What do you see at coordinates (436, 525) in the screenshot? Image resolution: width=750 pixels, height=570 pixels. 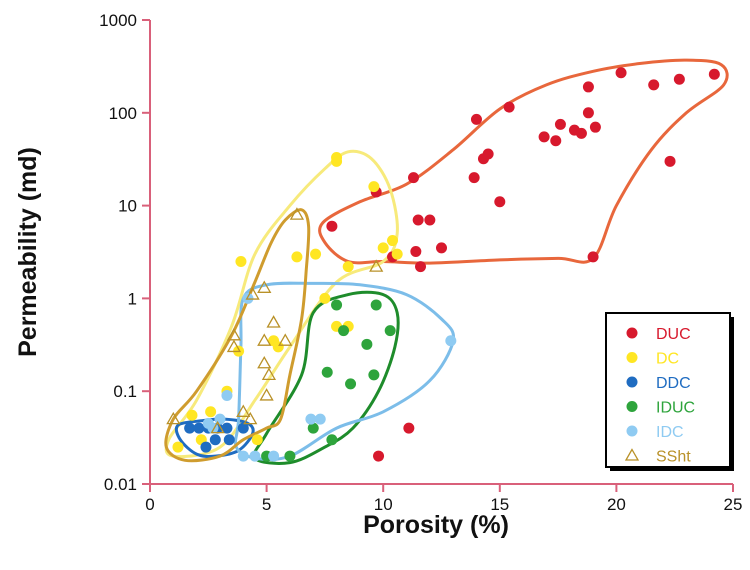 I see `x-axis-title: Porosity (%)` at bounding box center [436, 525].